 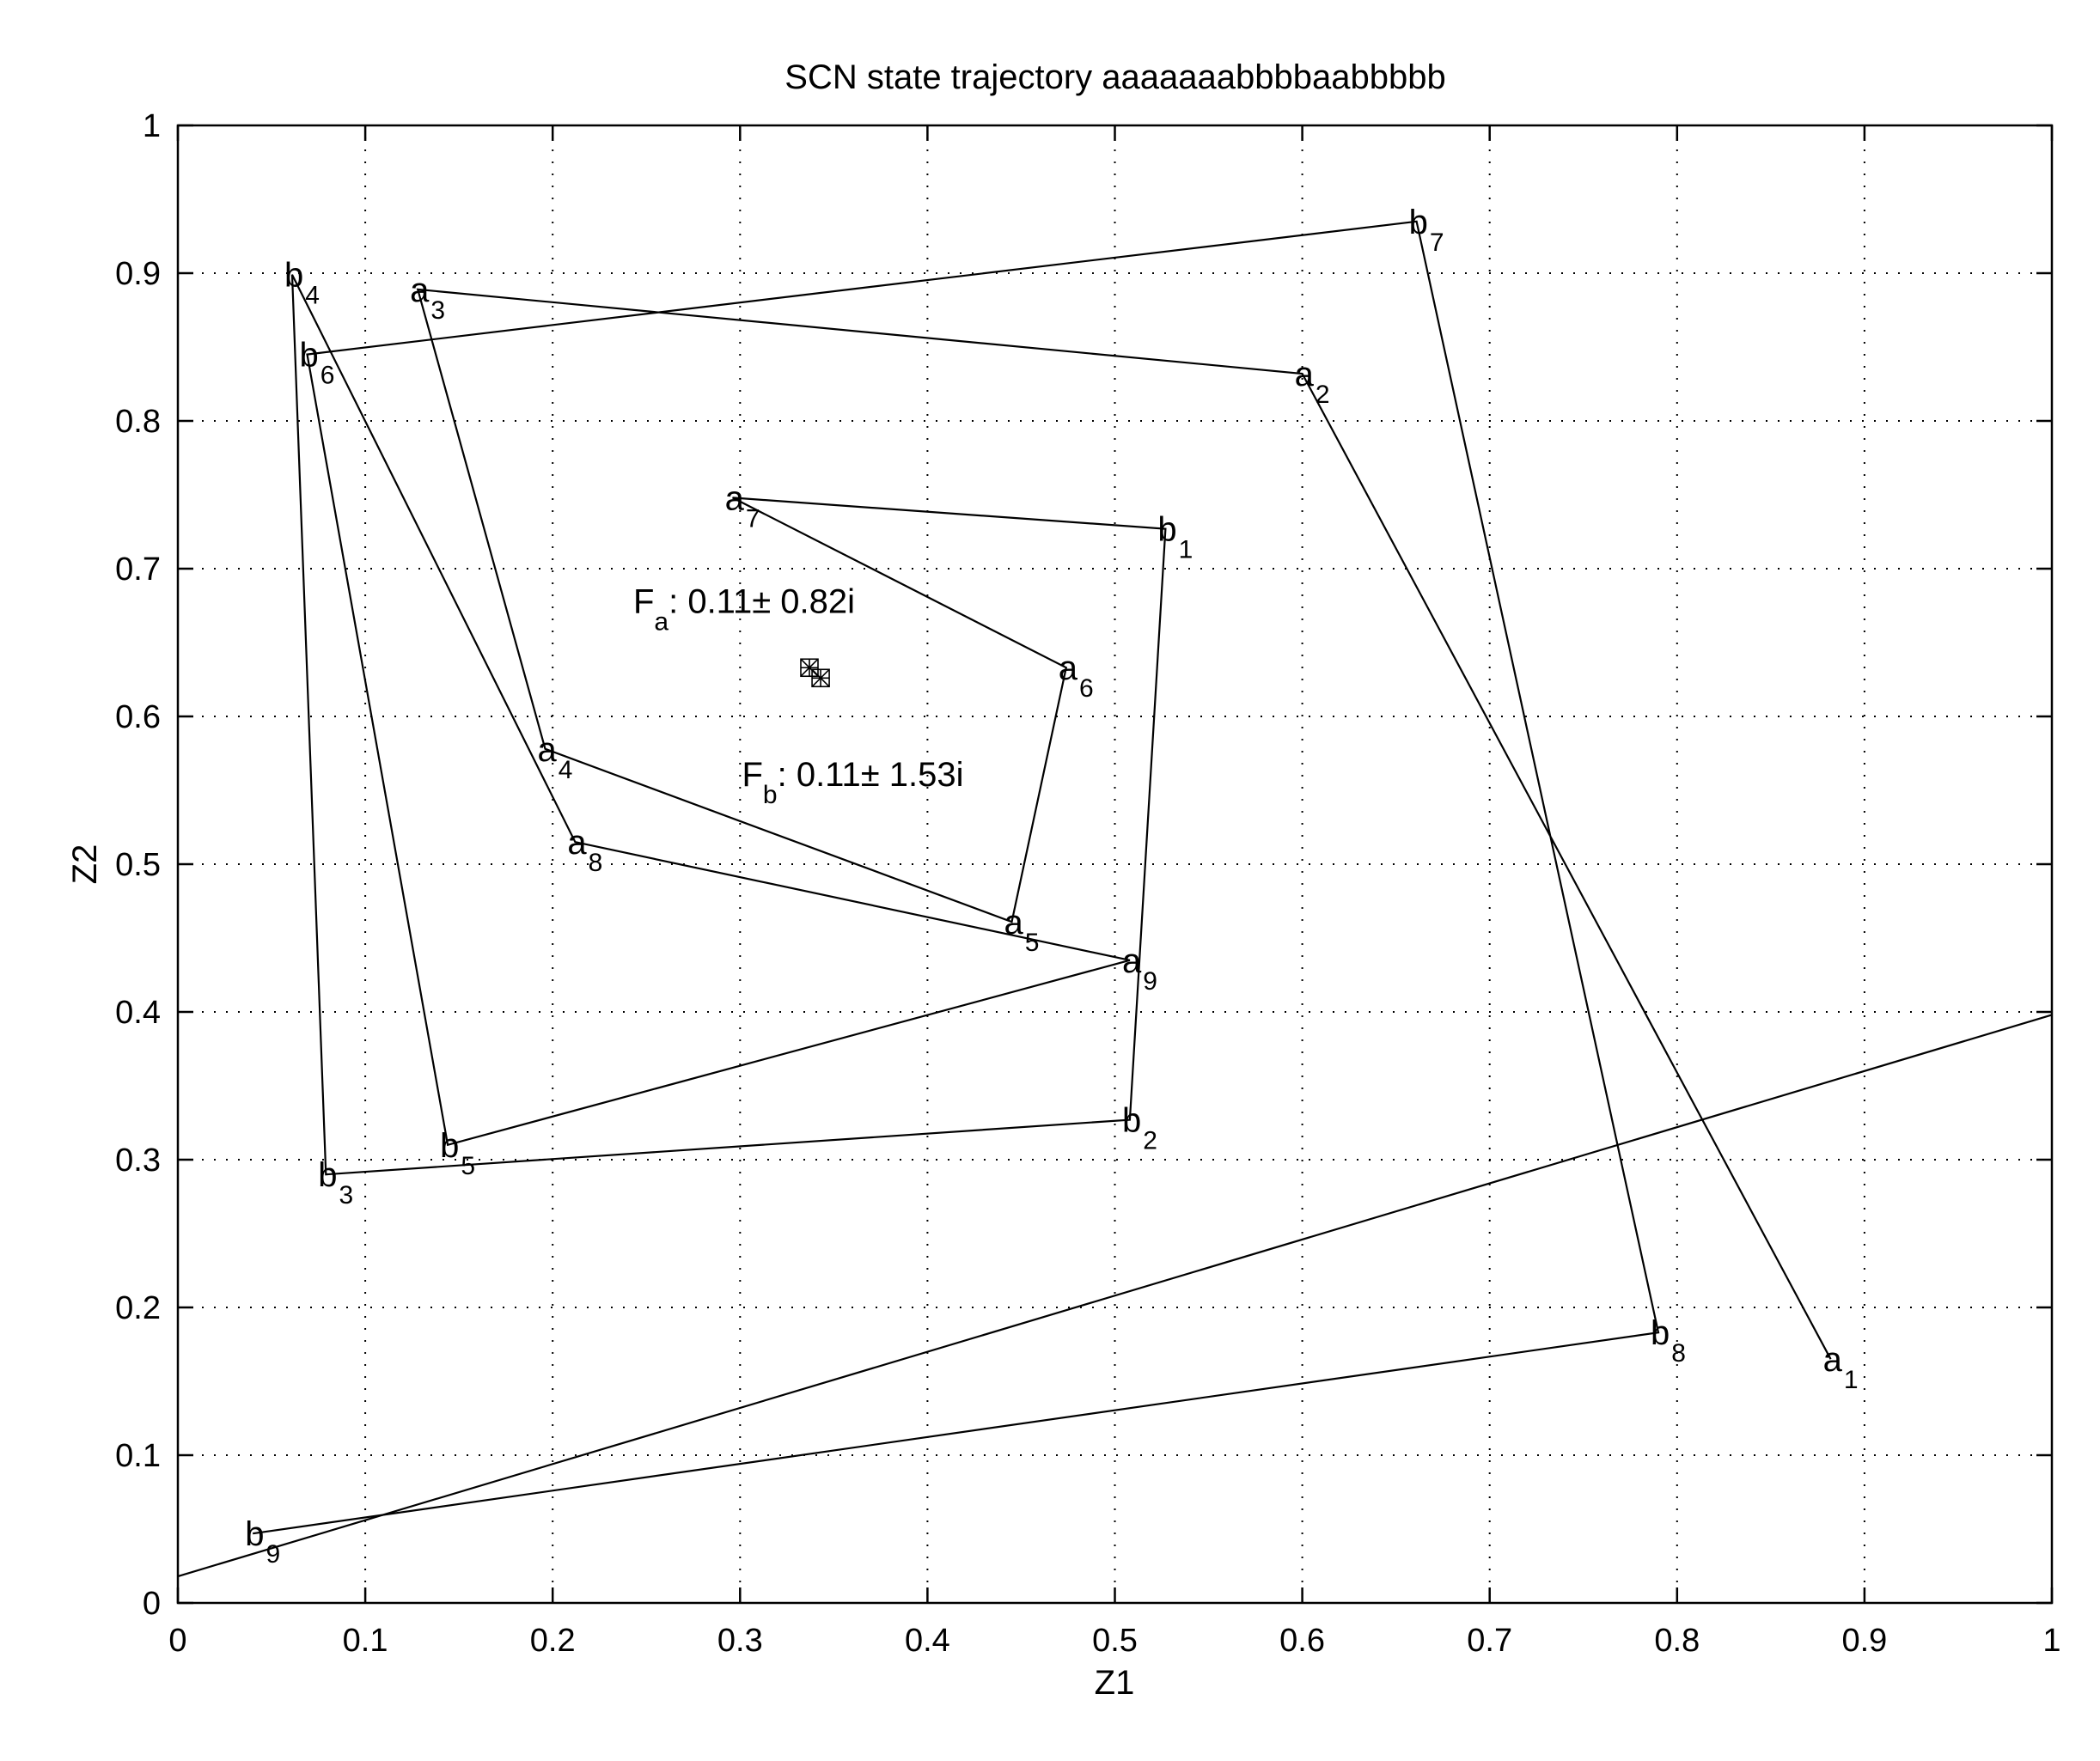 I want to click on point-label-a9: a9, so click(x=1139, y=969).